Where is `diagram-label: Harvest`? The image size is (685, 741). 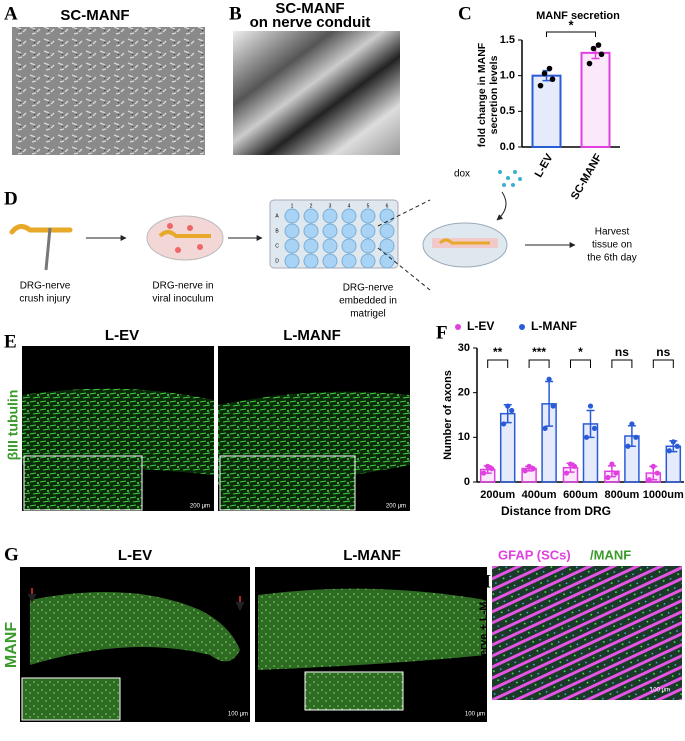
diagram-label: Harvest is located at coordinates (612, 232).